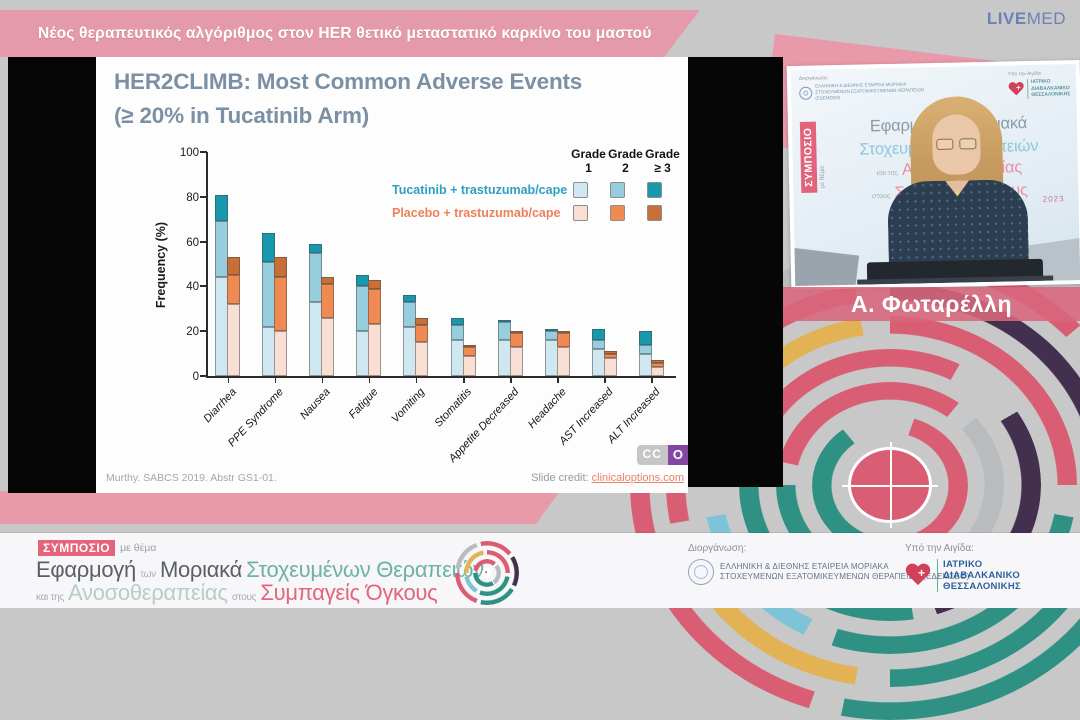 The height and width of the screenshot is (720, 1080). I want to click on footer-symposium-sub: με θέμα, so click(138, 548).